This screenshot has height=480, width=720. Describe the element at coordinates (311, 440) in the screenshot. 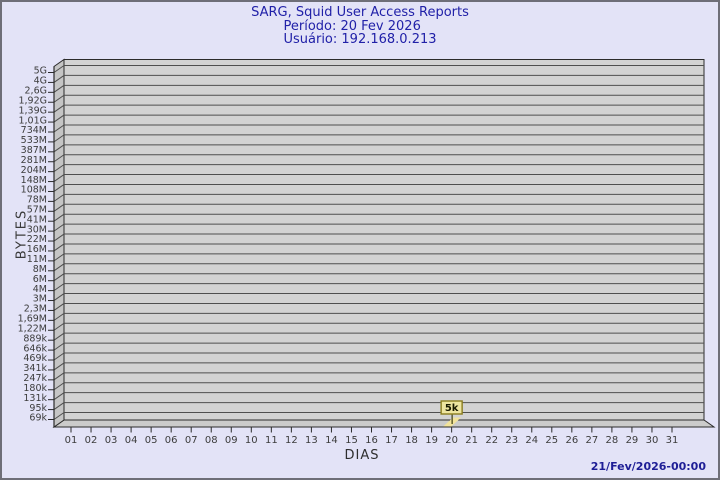

I see `x-tick-label: 13` at that location.